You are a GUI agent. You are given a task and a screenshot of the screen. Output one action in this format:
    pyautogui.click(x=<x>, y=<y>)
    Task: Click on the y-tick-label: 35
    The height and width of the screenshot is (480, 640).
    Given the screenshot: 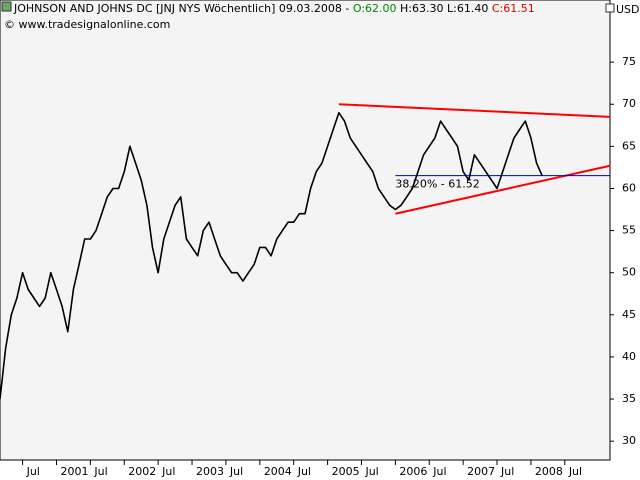 What is the action you would take?
    pyautogui.click(x=629, y=398)
    